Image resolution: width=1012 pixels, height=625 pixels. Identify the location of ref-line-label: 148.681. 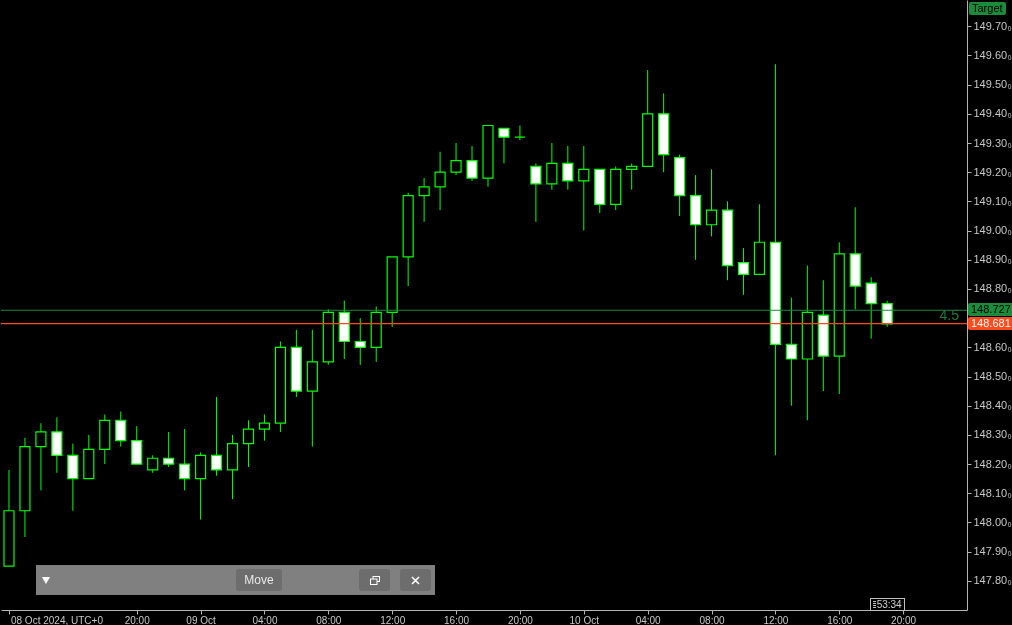
(990, 323).